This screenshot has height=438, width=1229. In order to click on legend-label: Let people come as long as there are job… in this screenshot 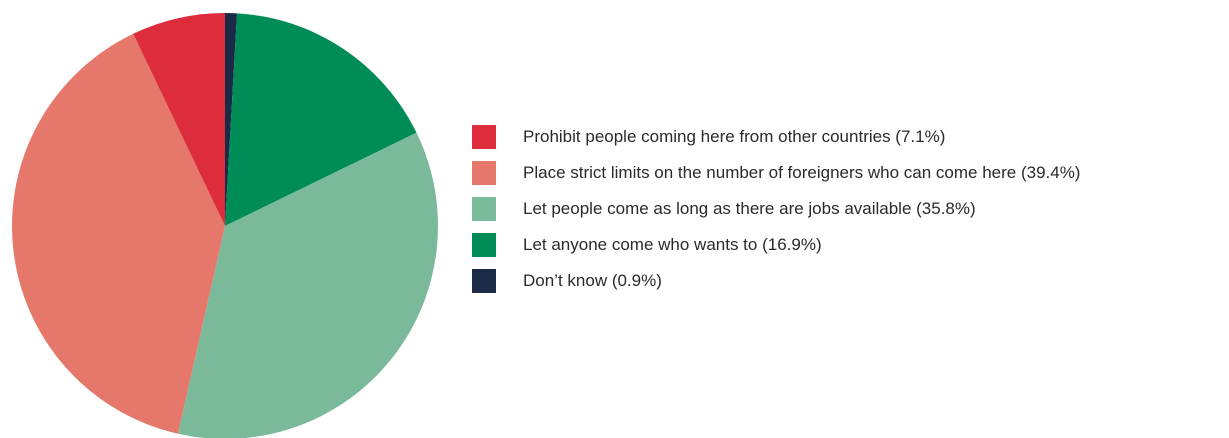, I will do `click(749, 208)`.